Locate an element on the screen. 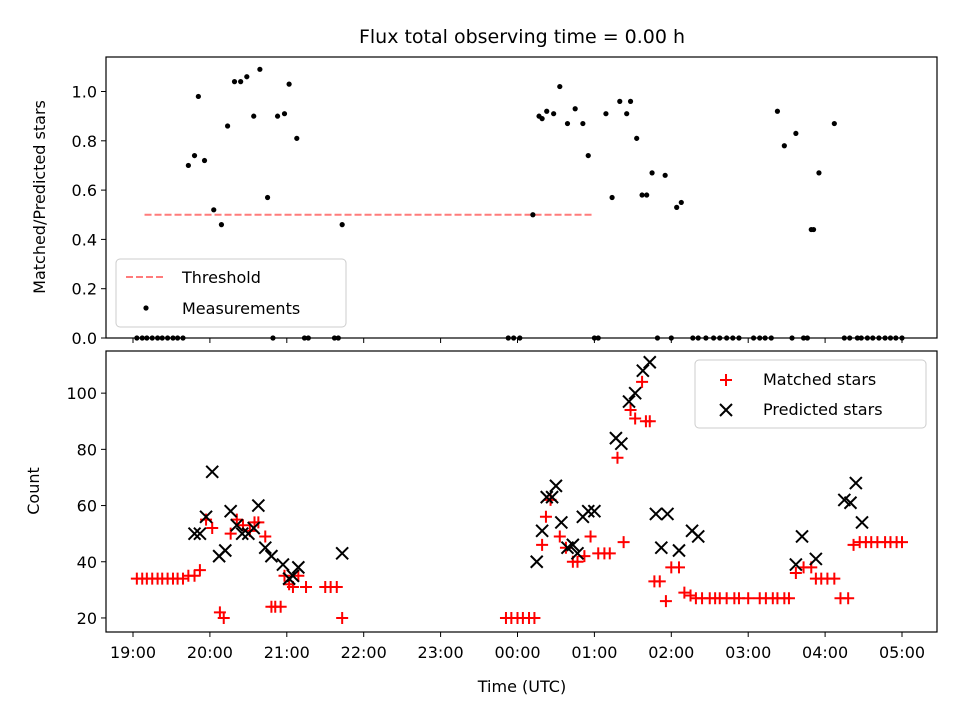 This screenshot has width=960, height=720. y-tick-label: 0.6 is located at coordinates (84, 190).